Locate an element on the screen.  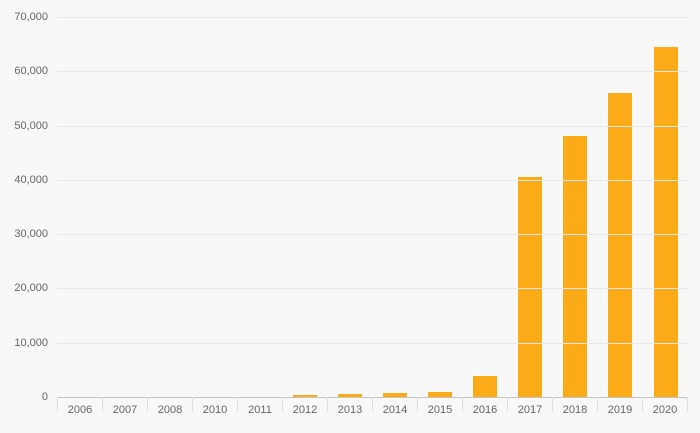
bar-2018 is located at coordinates (575, 266).